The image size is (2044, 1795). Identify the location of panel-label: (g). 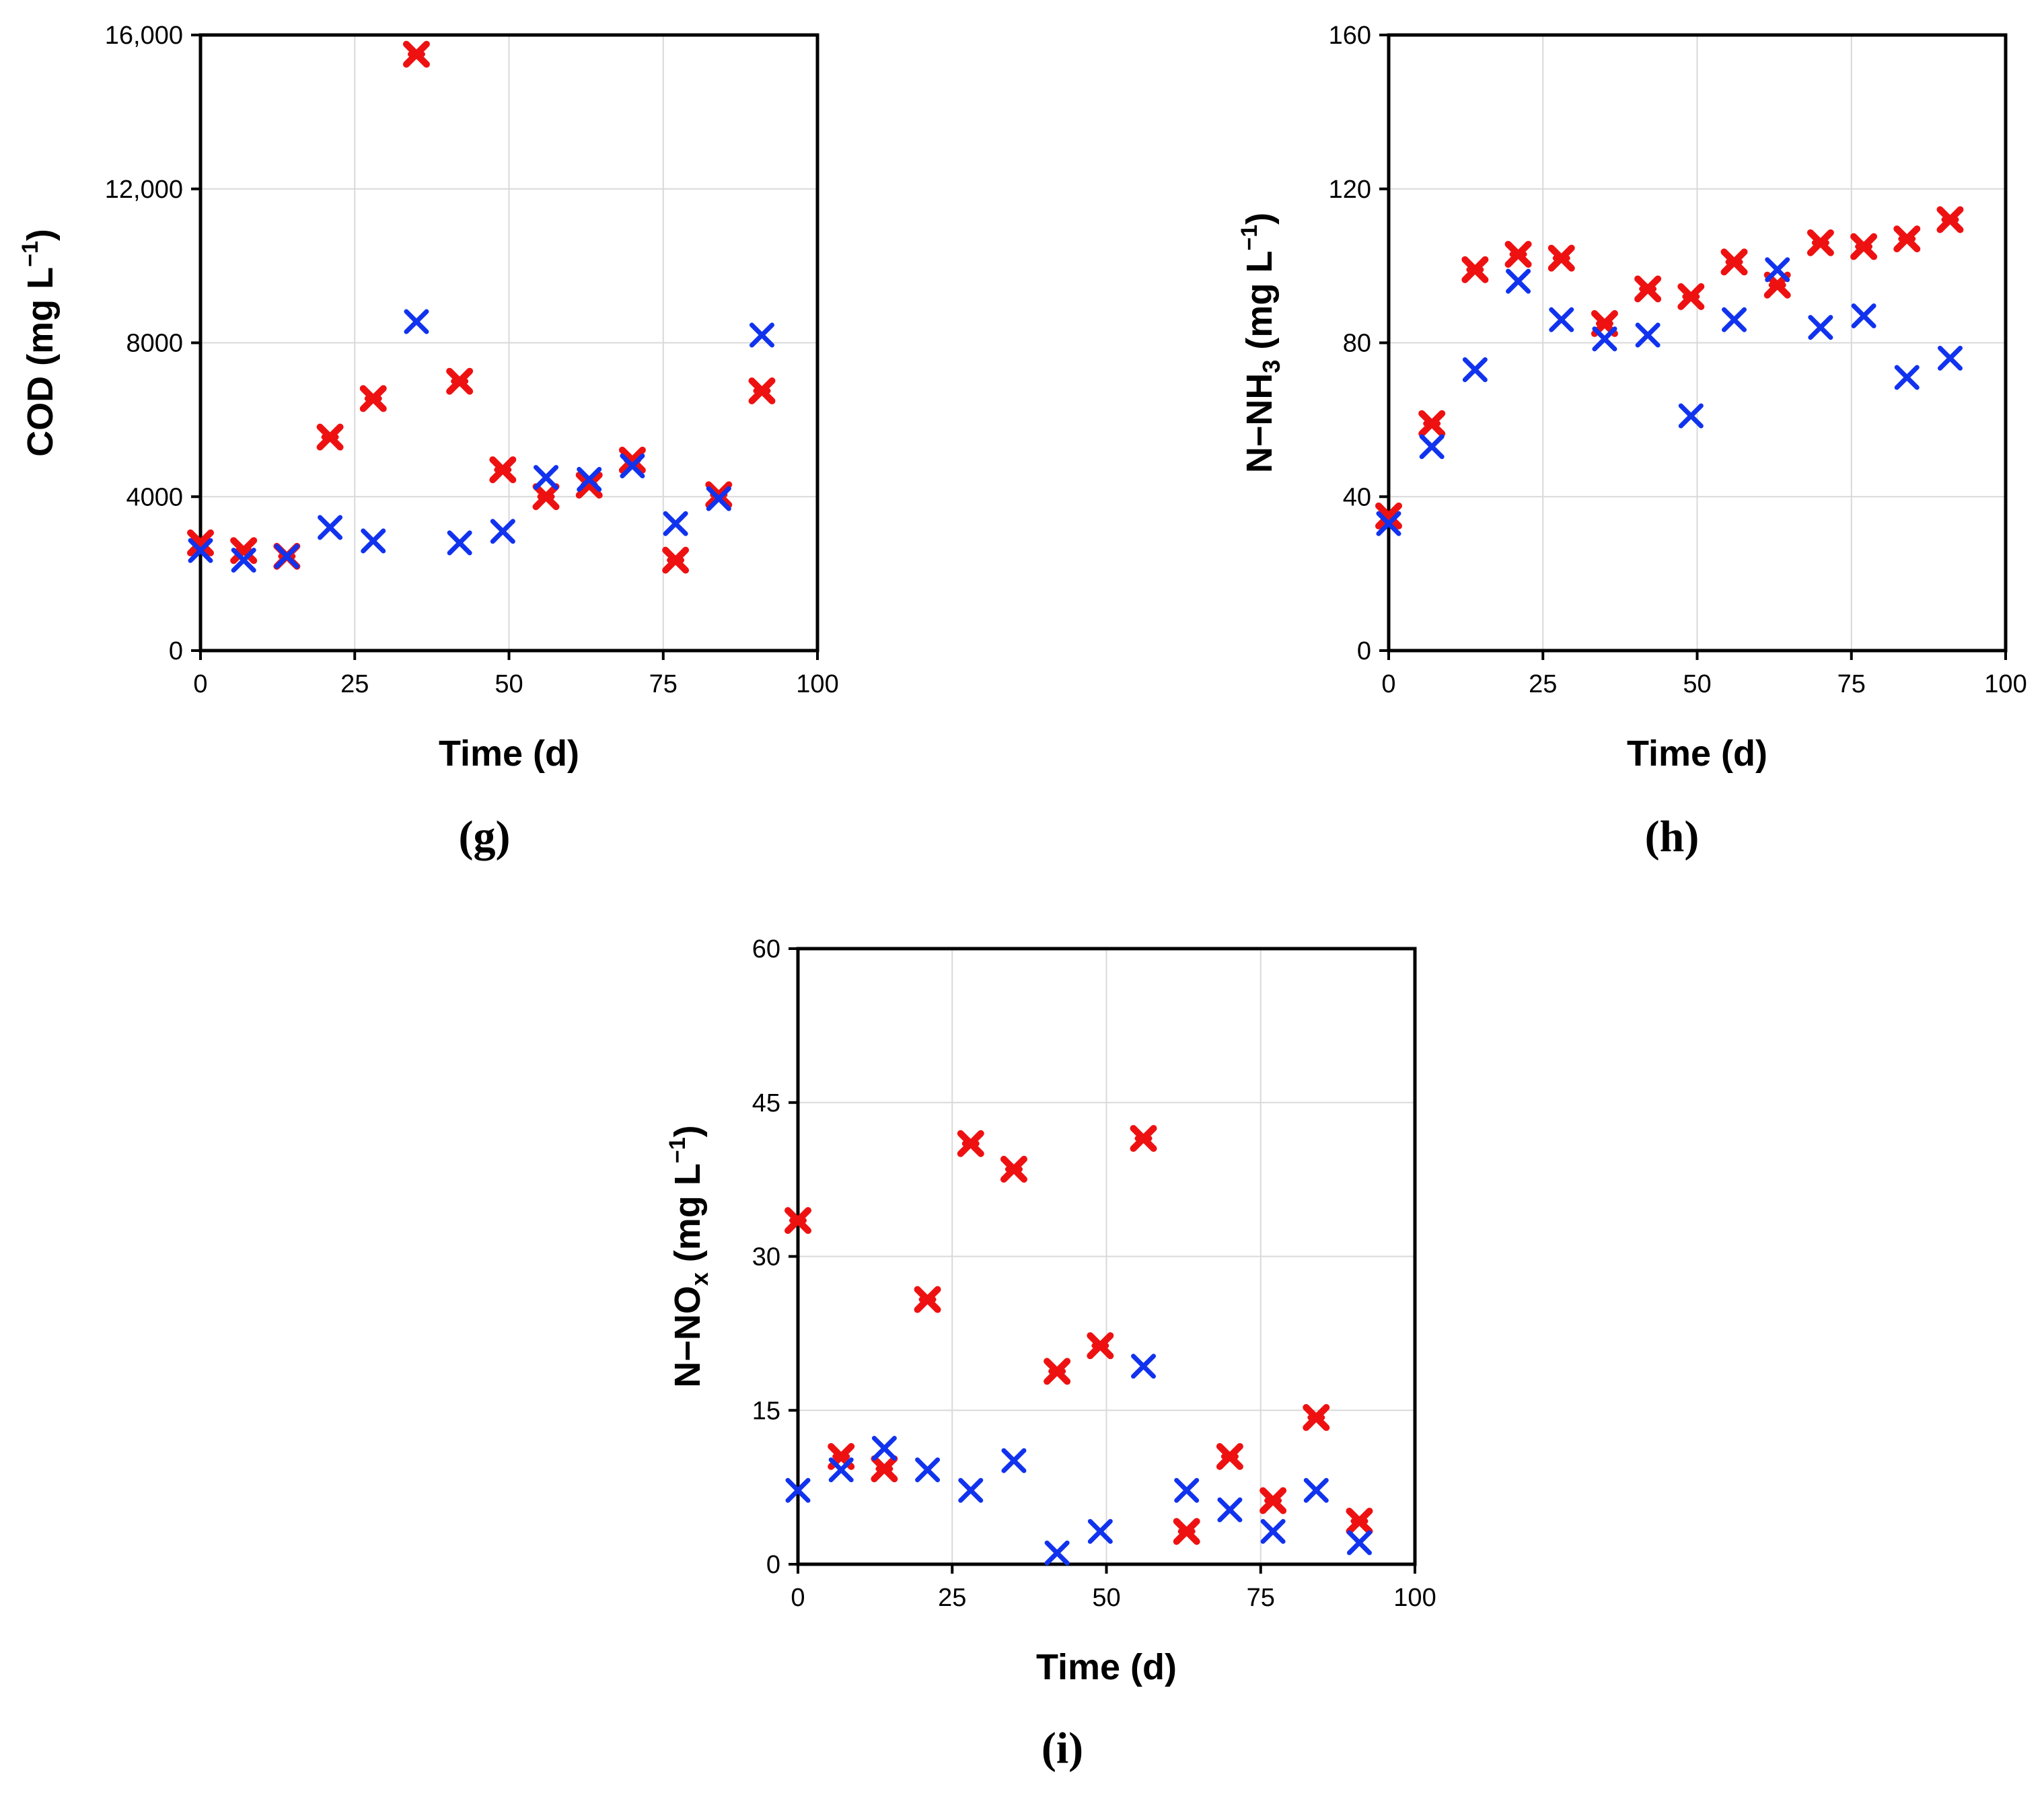
(485, 836).